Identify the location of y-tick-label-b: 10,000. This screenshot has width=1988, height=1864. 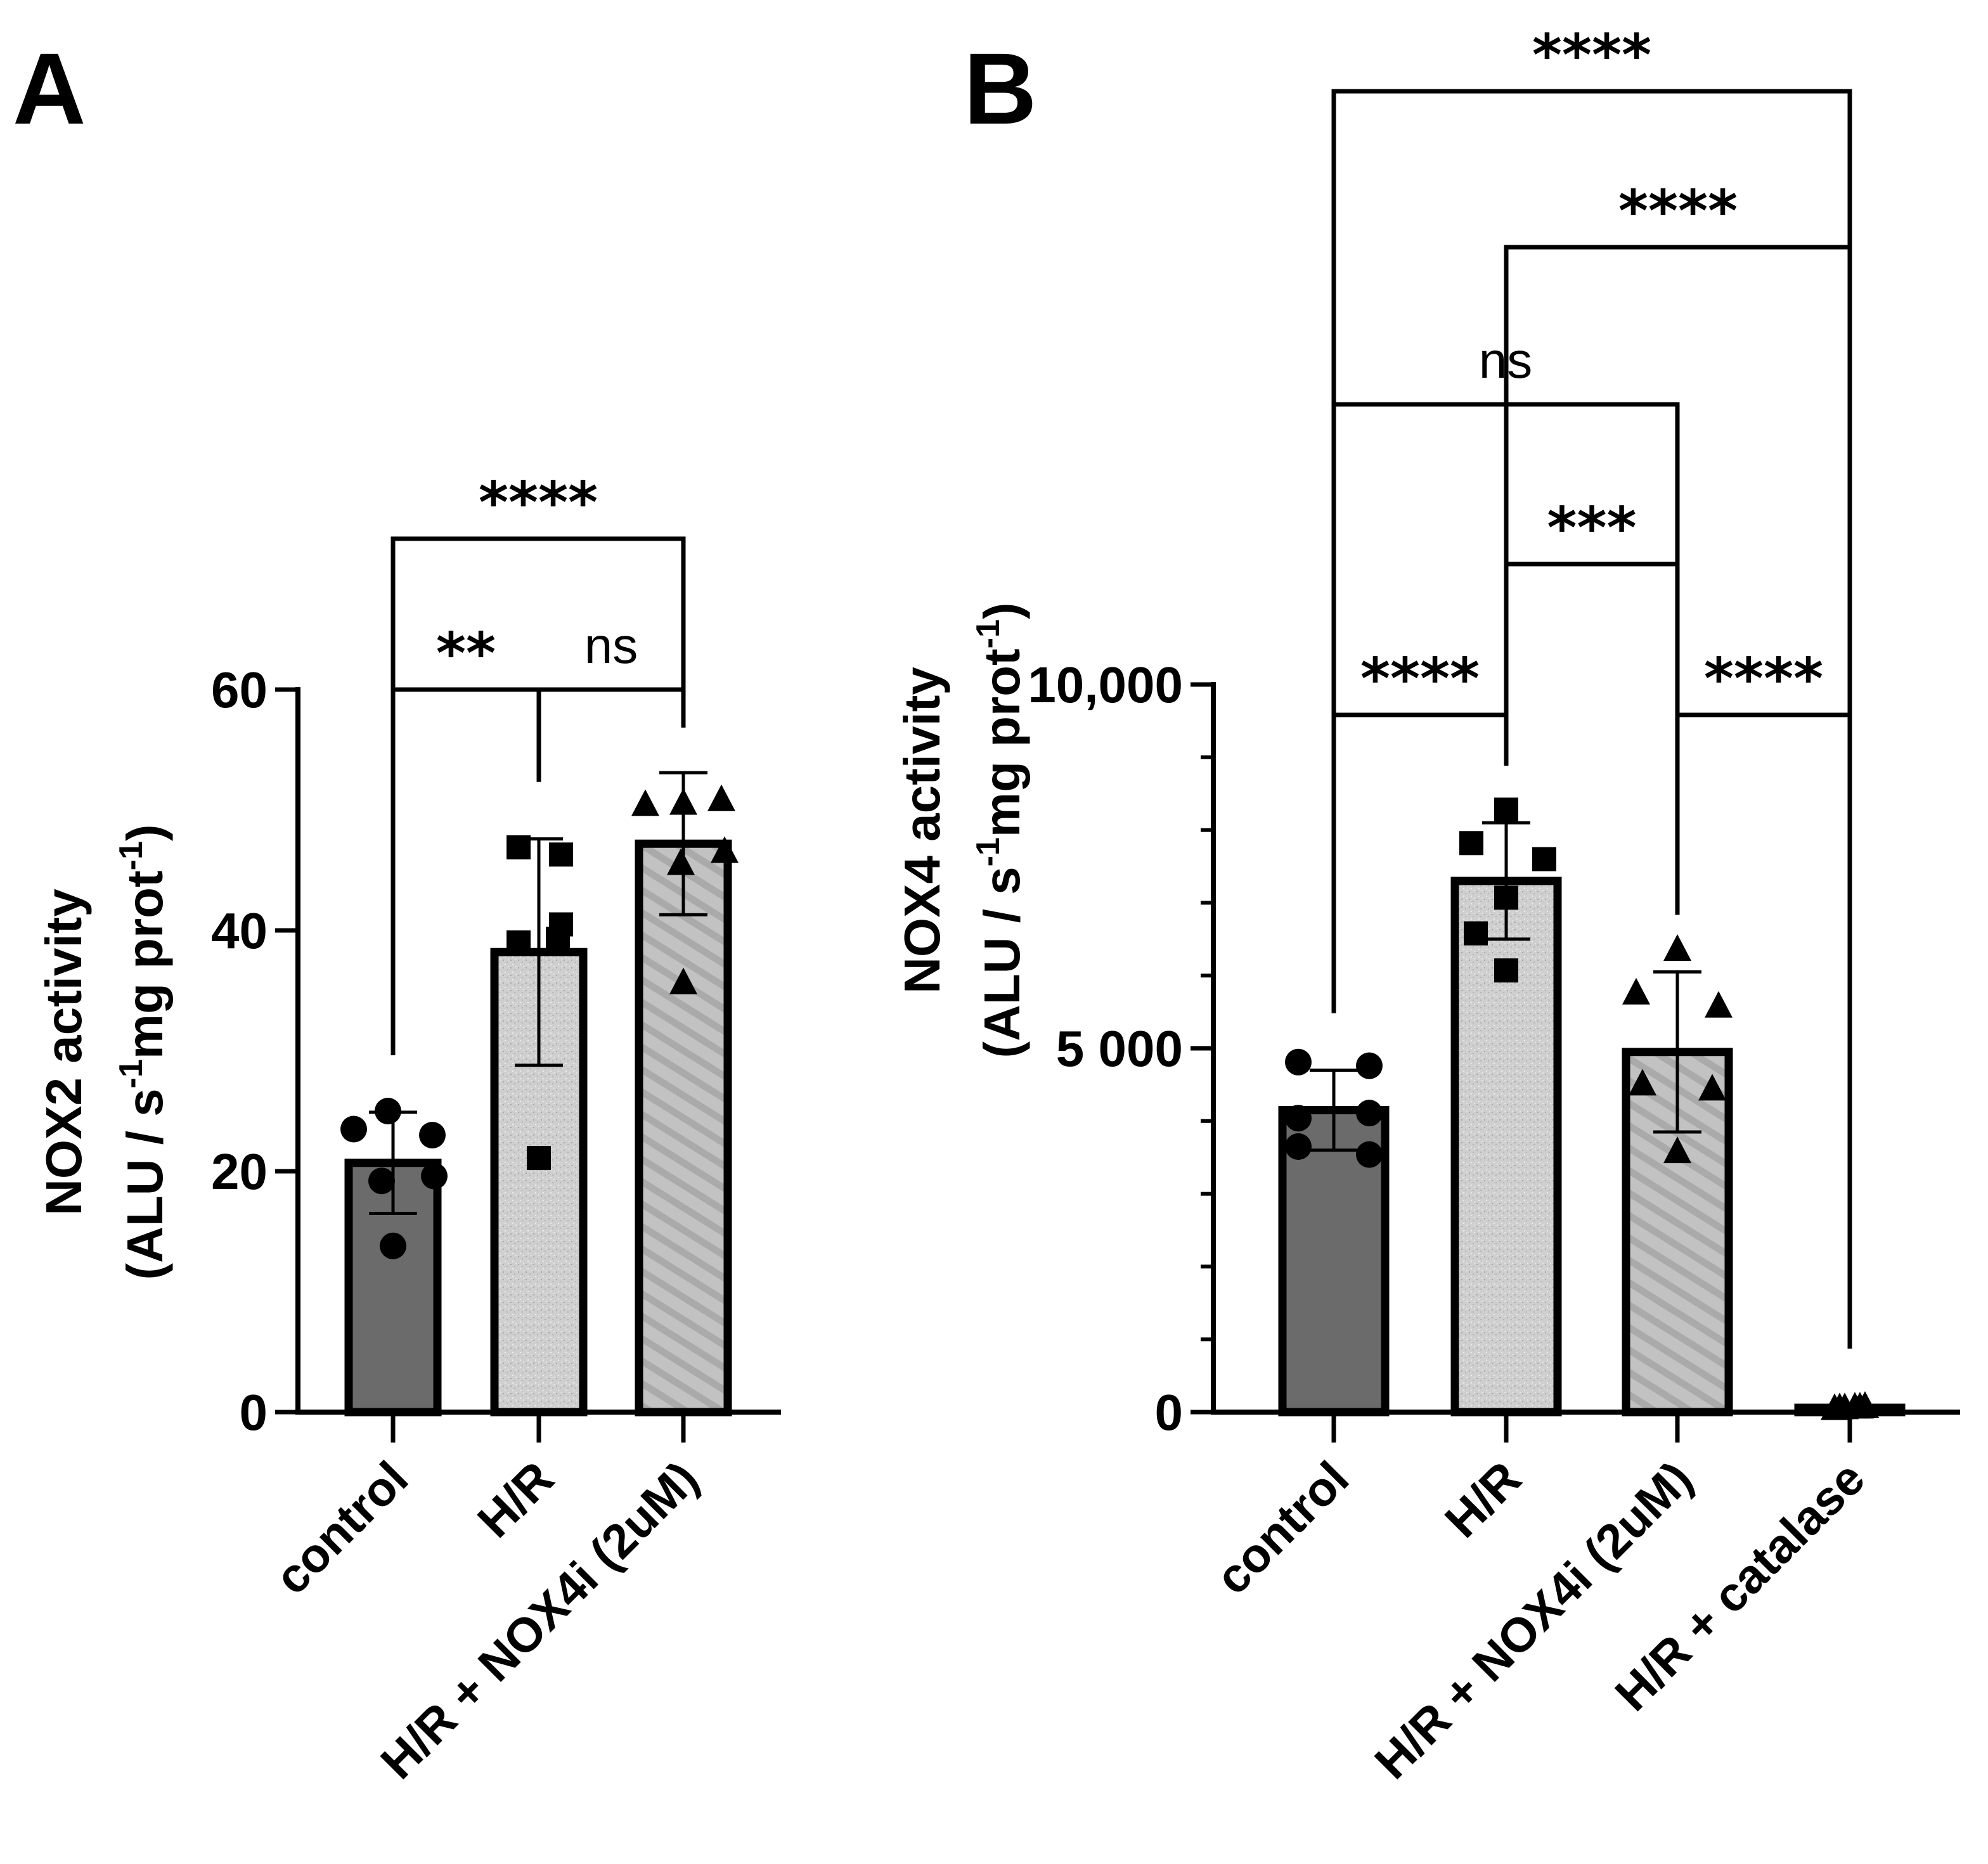
(1105, 685).